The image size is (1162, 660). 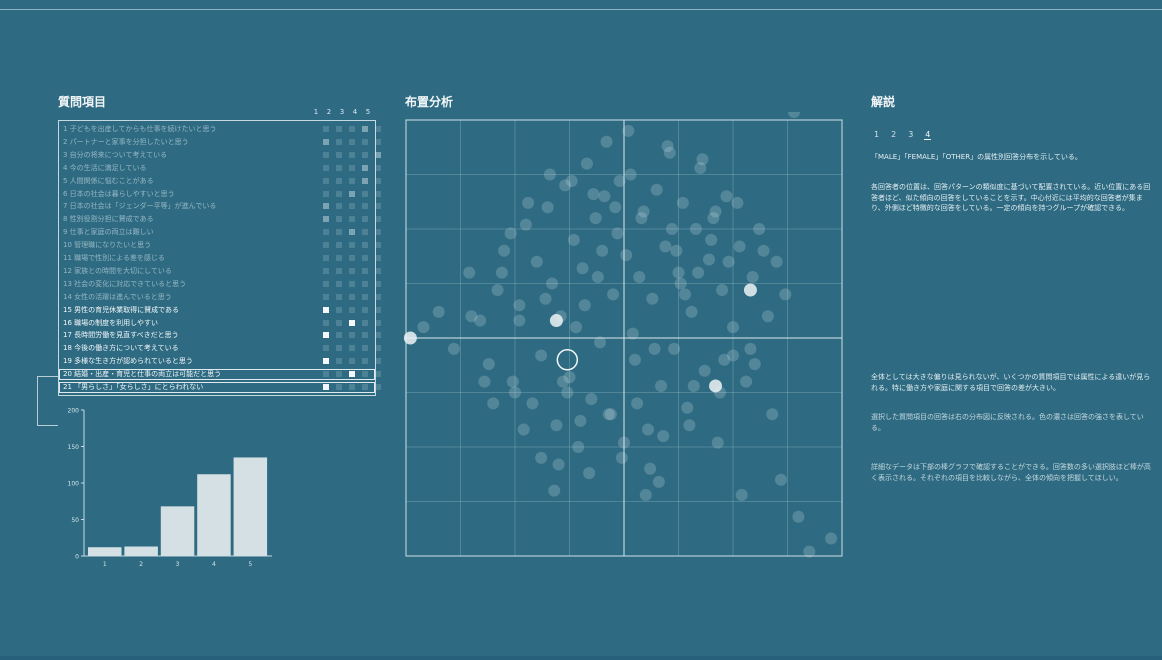 I want to click on tab-4: 4, so click(x=928, y=135).